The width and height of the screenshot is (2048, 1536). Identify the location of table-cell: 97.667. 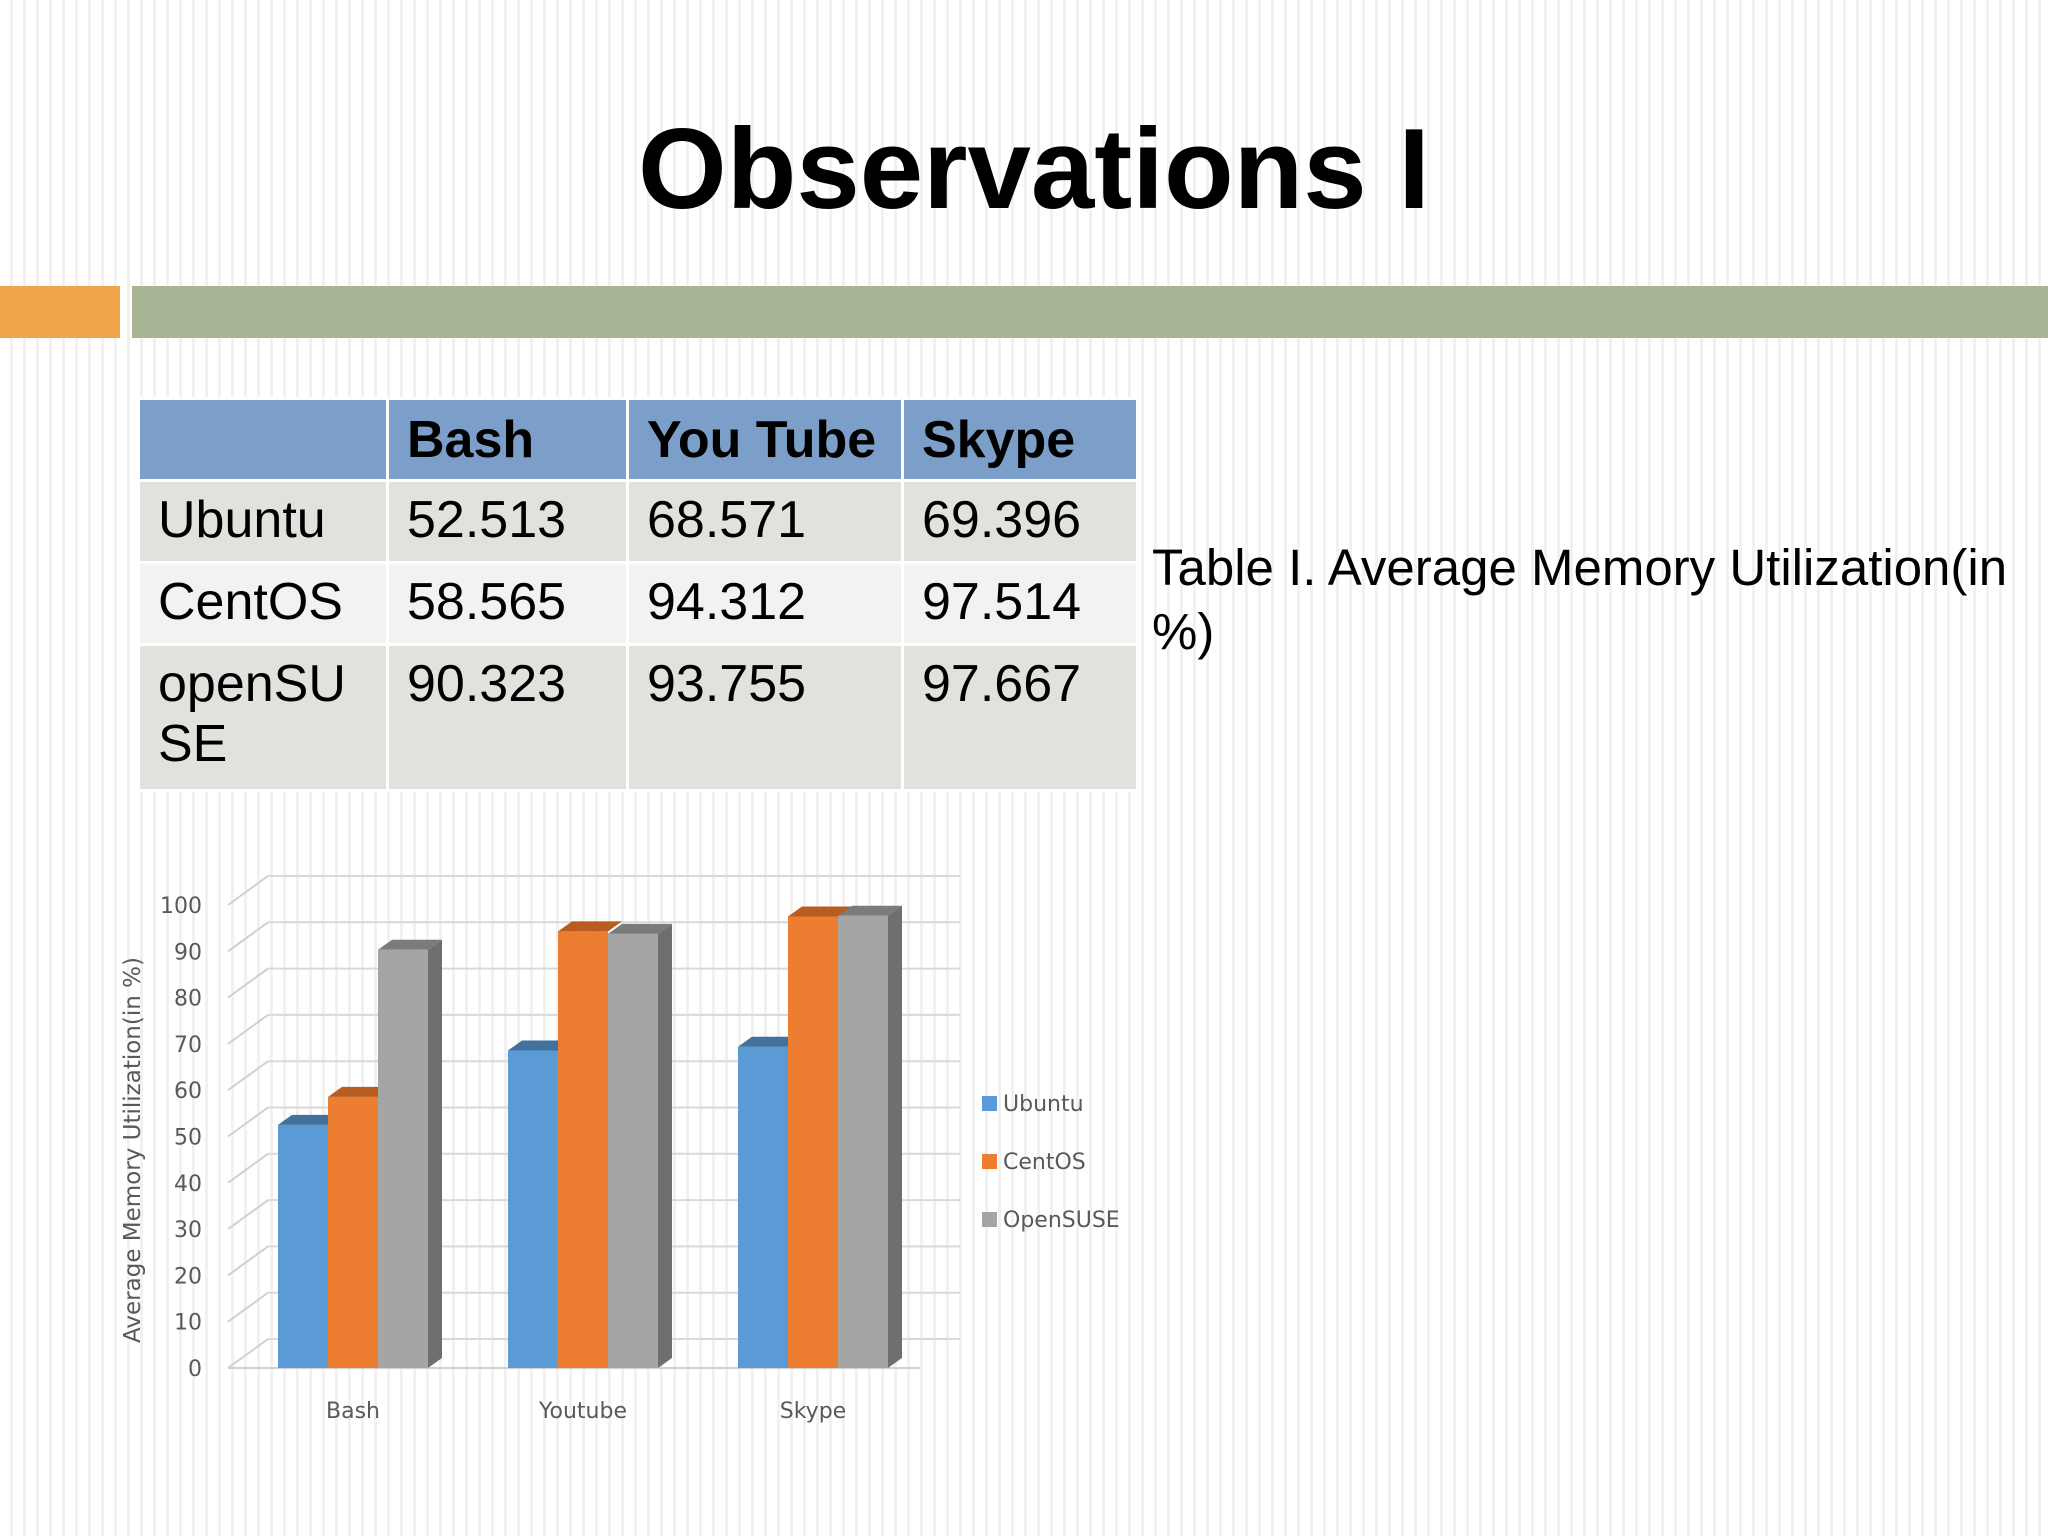
(1020, 717).